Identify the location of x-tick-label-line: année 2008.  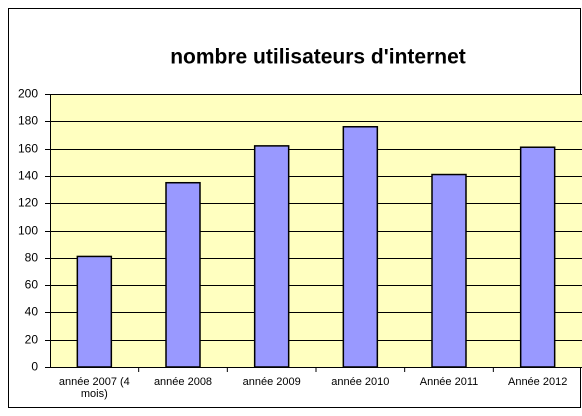
(183, 382).